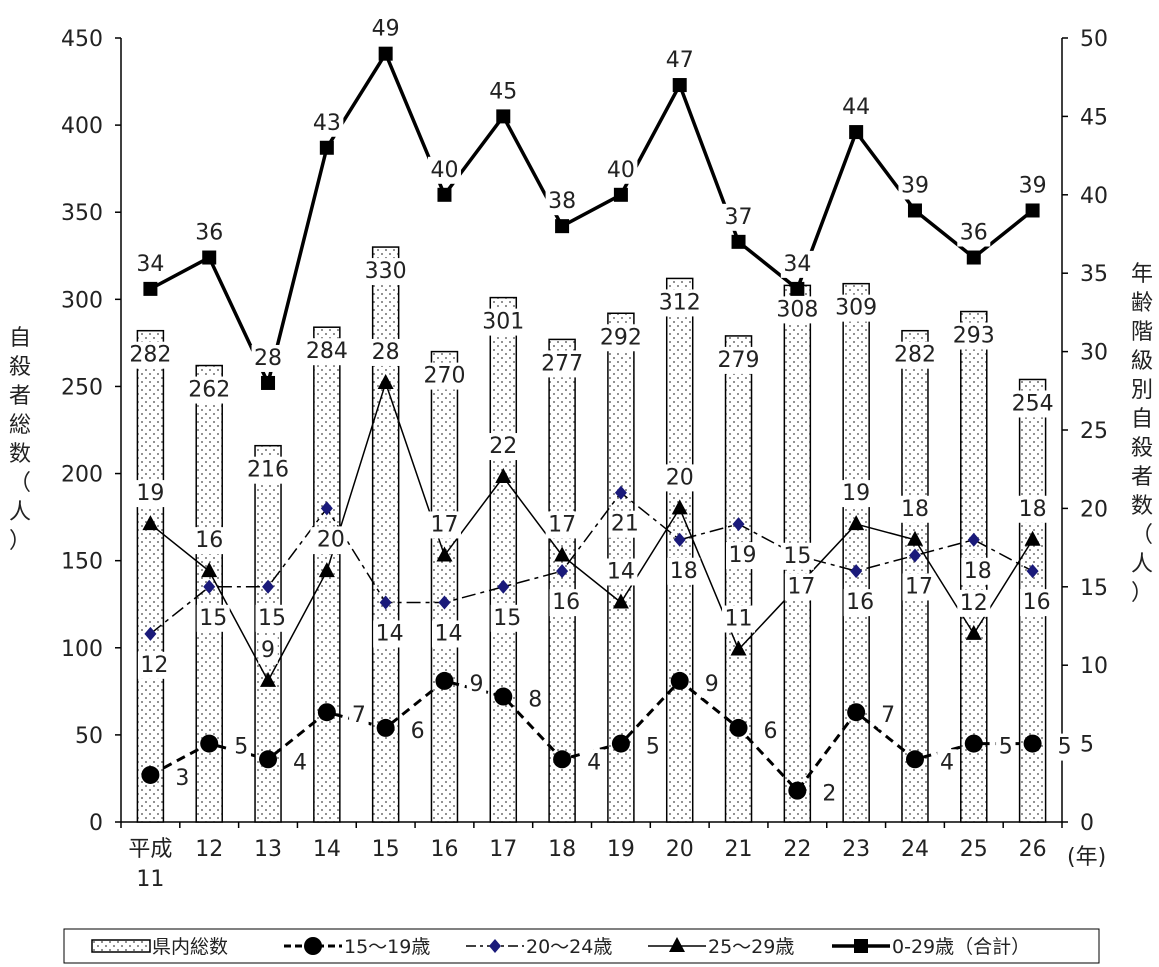 This screenshot has width=1159, height=967. What do you see at coordinates (190, 947) in the screenshot?
I see `legend-label: 県内総数` at bounding box center [190, 947].